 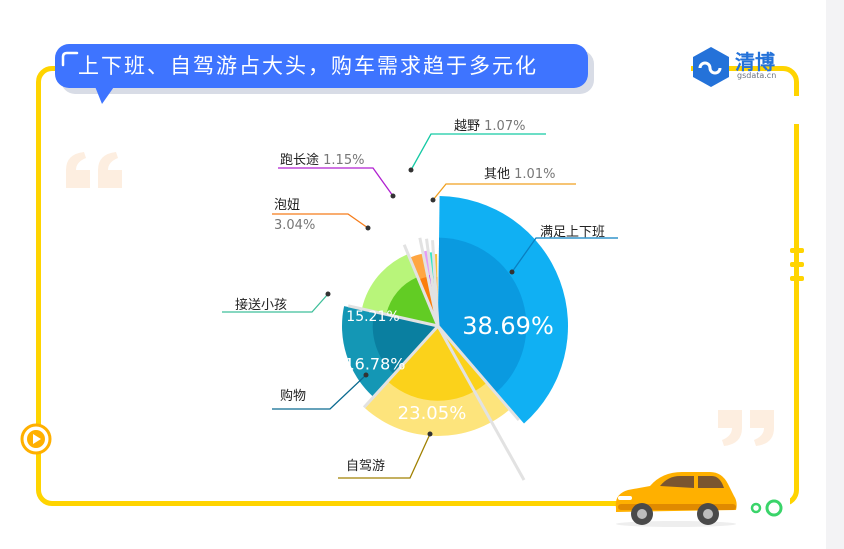 I want to click on brand-name: 清博, so click(x=755, y=62).